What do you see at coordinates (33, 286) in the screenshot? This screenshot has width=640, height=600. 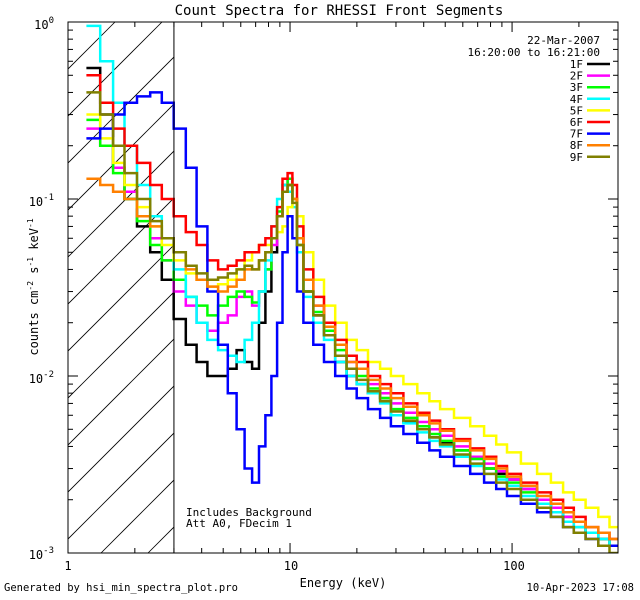 I see `y-axis-label: counts cm-2 s-1 keV-1` at bounding box center [33, 286].